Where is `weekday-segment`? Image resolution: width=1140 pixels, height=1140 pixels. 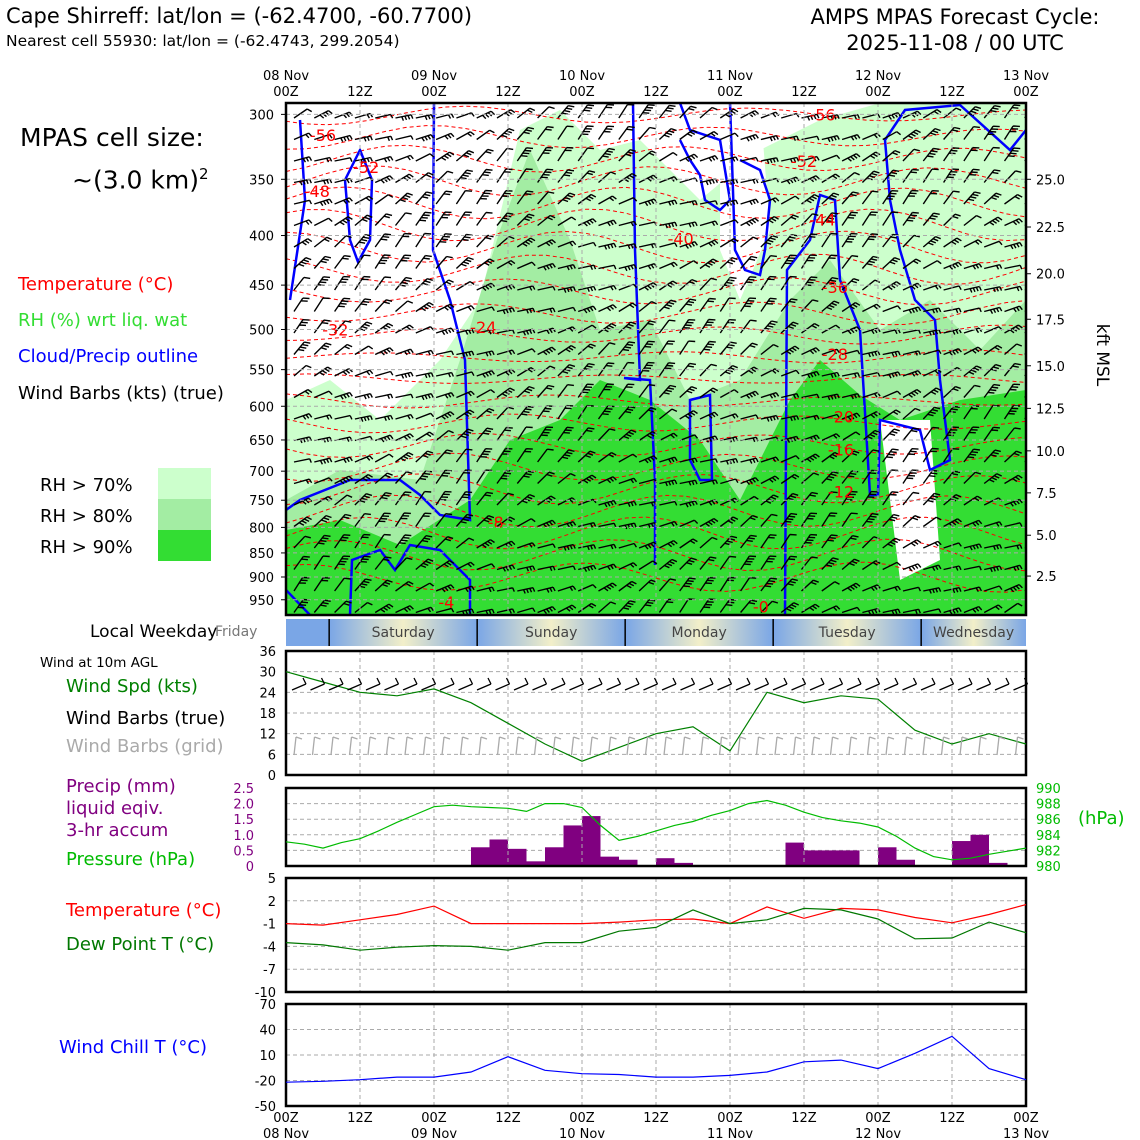
weekday-segment is located at coordinates (699, 632).